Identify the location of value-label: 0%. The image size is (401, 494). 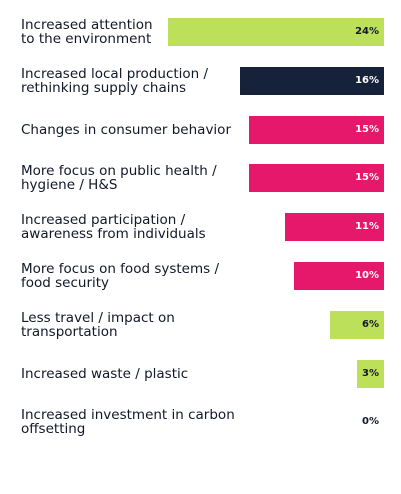
(370, 422).